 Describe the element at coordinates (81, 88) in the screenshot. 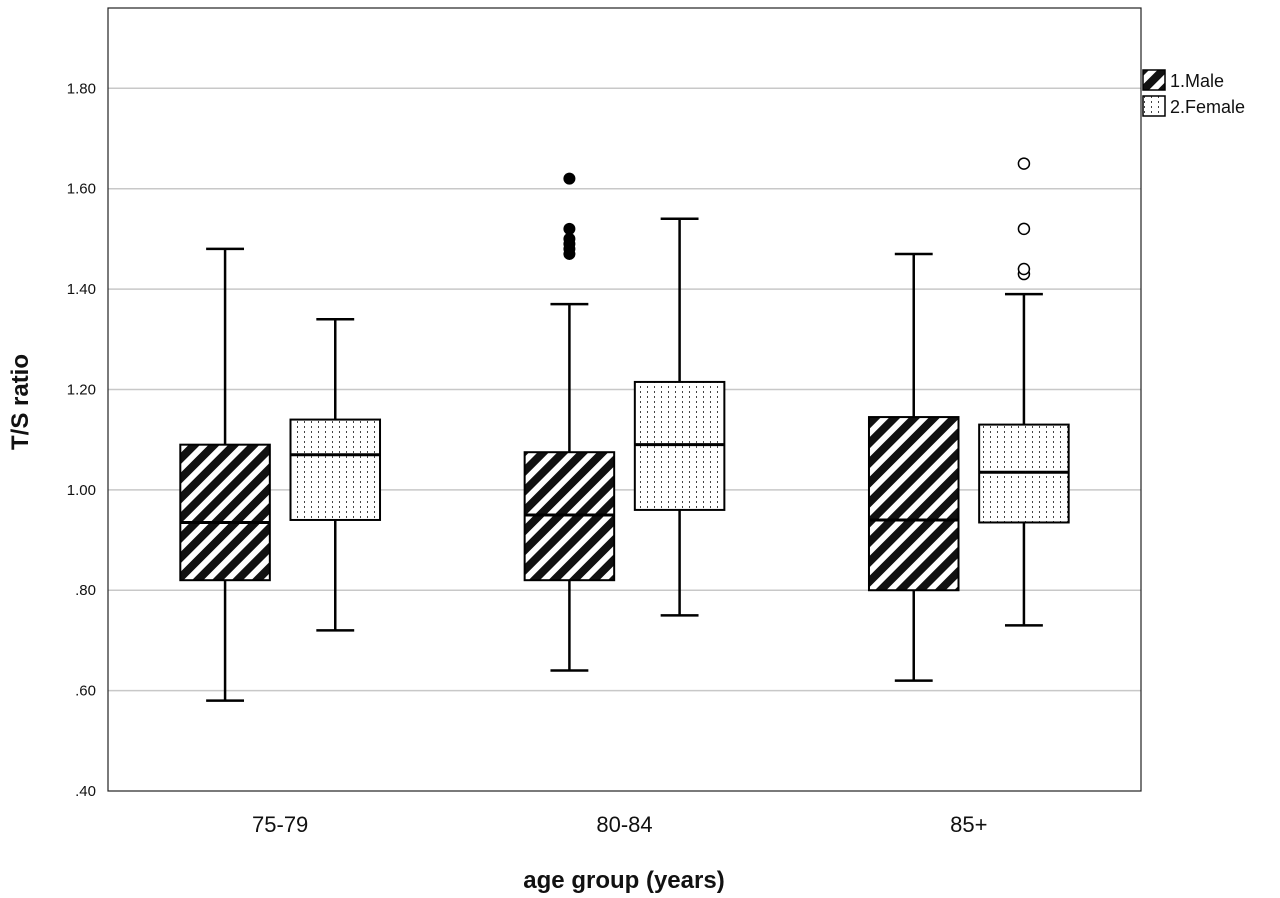

I see `y-tick-label: 1.80` at that location.